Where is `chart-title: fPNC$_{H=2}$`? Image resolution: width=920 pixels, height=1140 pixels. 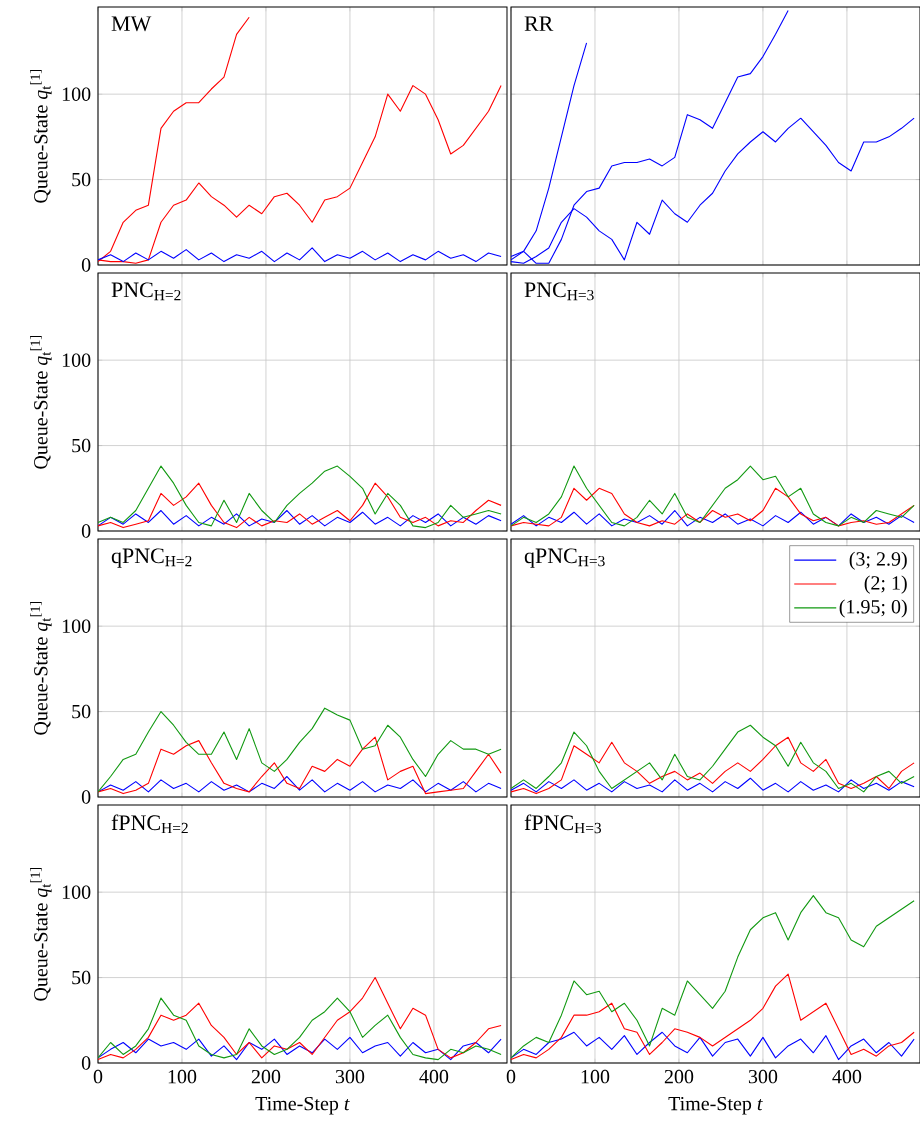 chart-title: fPNC$_{H=2}$ is located at coordinates (149, 824).